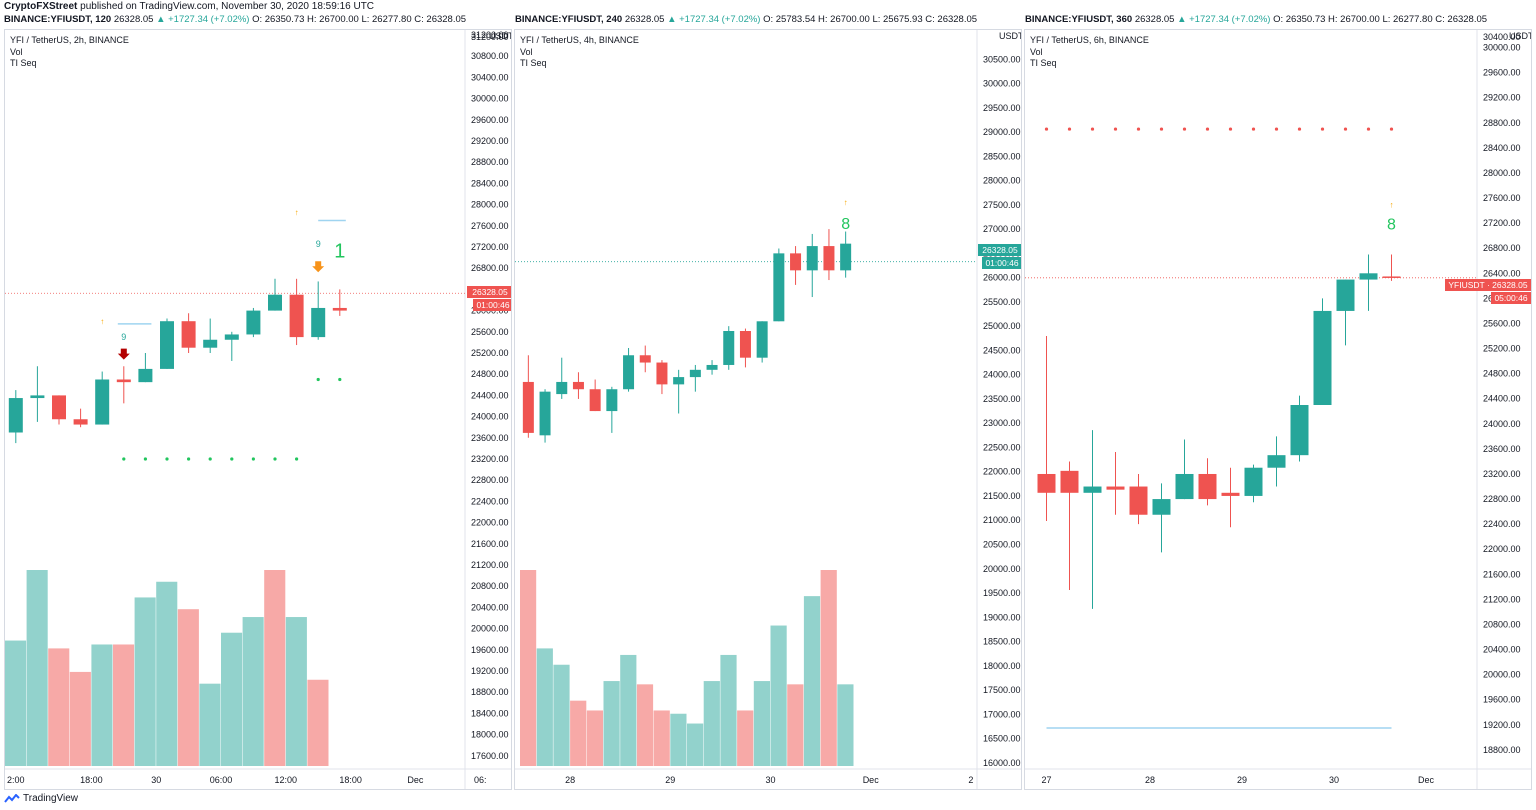 The width and height of the screenshot is (1536, 810). Describe the element at coordinates (1002, 59) in the screenshot. I see `y-tick-label: 30500.00` at that location.